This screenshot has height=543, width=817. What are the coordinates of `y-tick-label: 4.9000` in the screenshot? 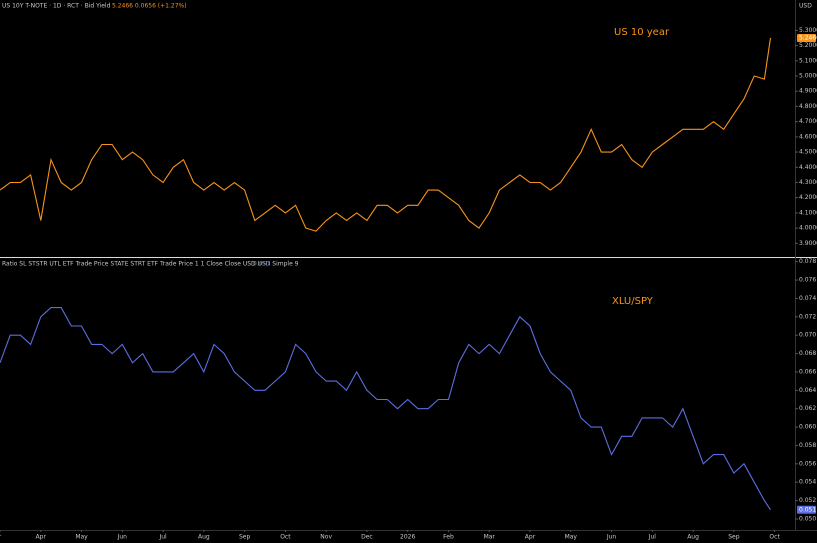 It's located at (808, 91).